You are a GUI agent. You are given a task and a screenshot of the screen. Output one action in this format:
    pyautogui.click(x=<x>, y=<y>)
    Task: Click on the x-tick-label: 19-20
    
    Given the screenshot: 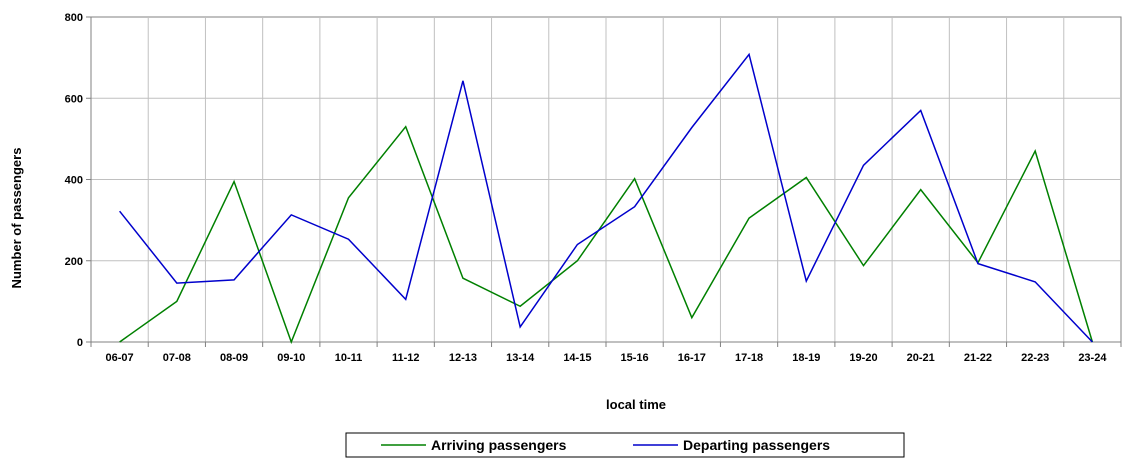 What is the action you would take?
    pyautogui.click(x=863, y=358)
    